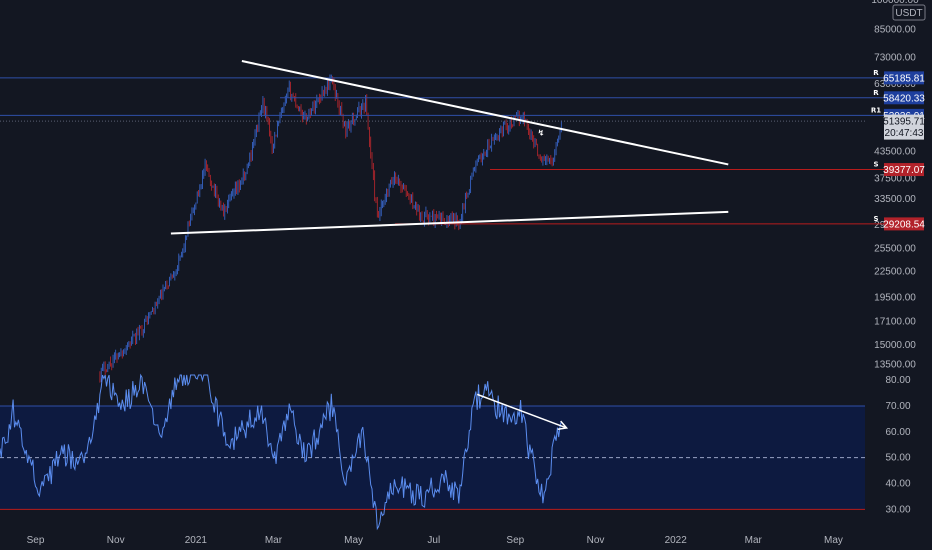  Describe the element at coordinates (897, 509) in the screenshot. I see `rsi-tick-label: 30.00` at that location.